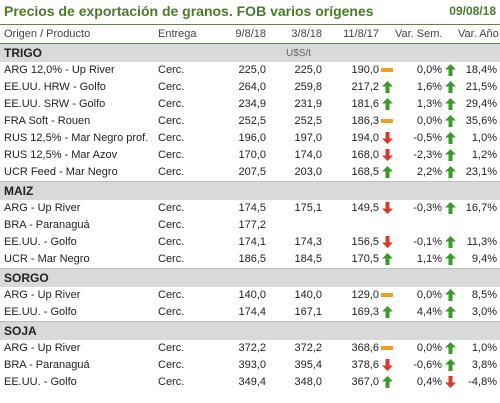  What do you see at coordinates (61, 172) in the screenshot?
I see `product-cell: UCR Feed - Mar Negro` at bounding box center [61, 172].